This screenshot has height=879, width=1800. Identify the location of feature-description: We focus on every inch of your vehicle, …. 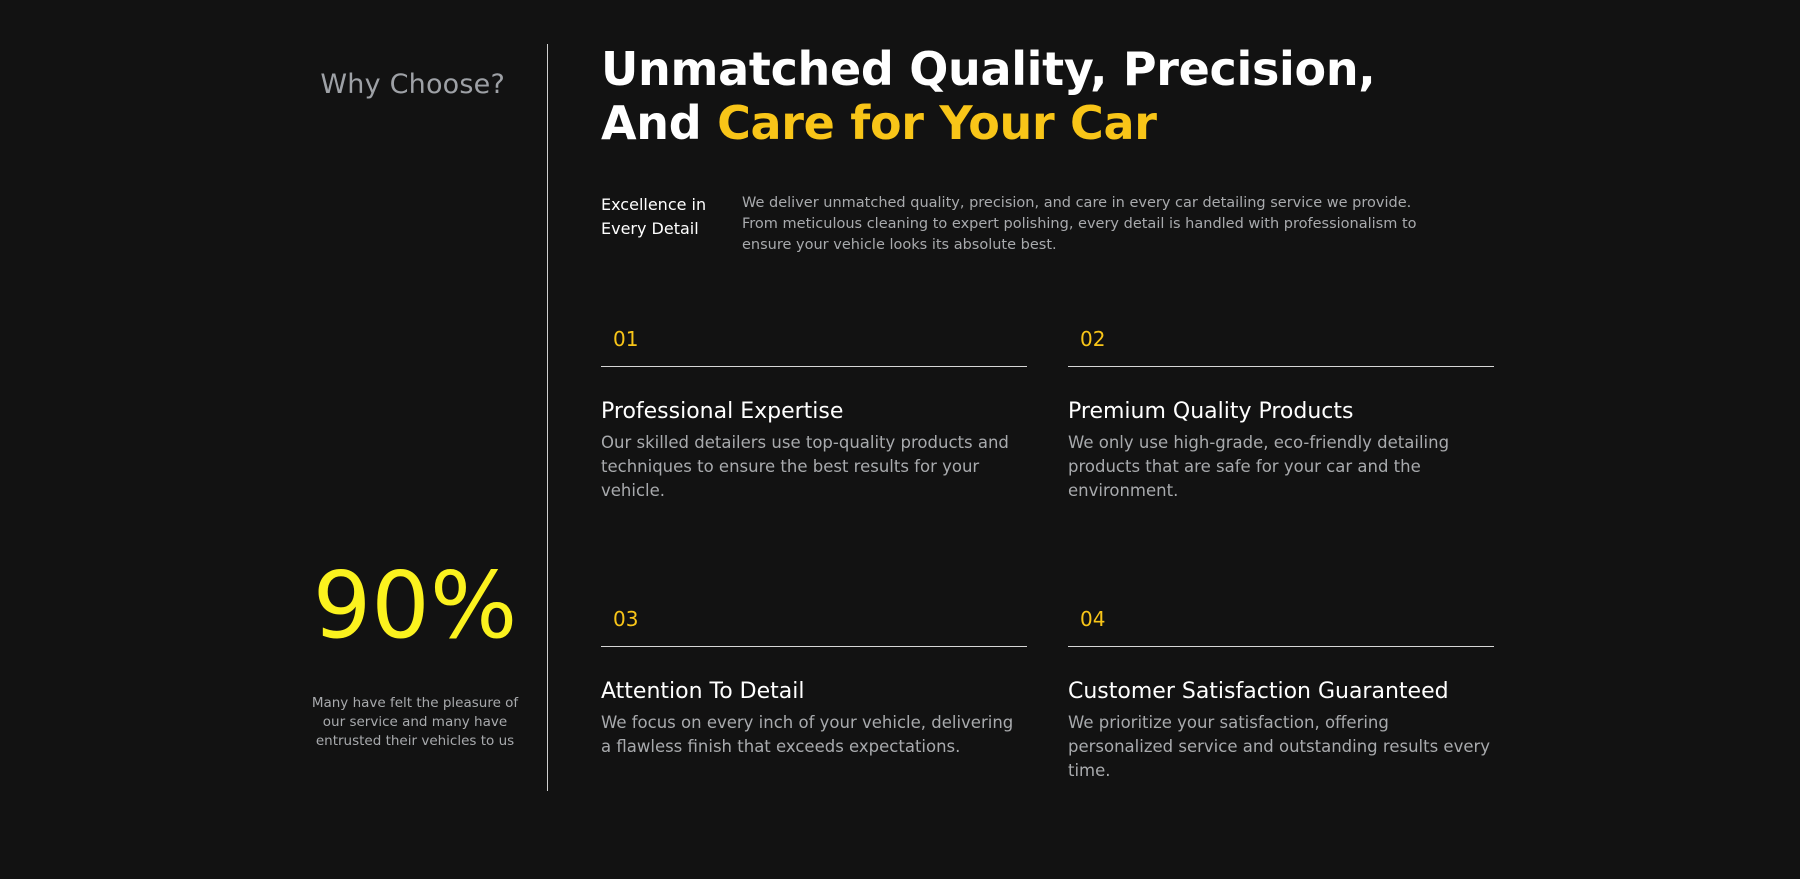
(807, 734).